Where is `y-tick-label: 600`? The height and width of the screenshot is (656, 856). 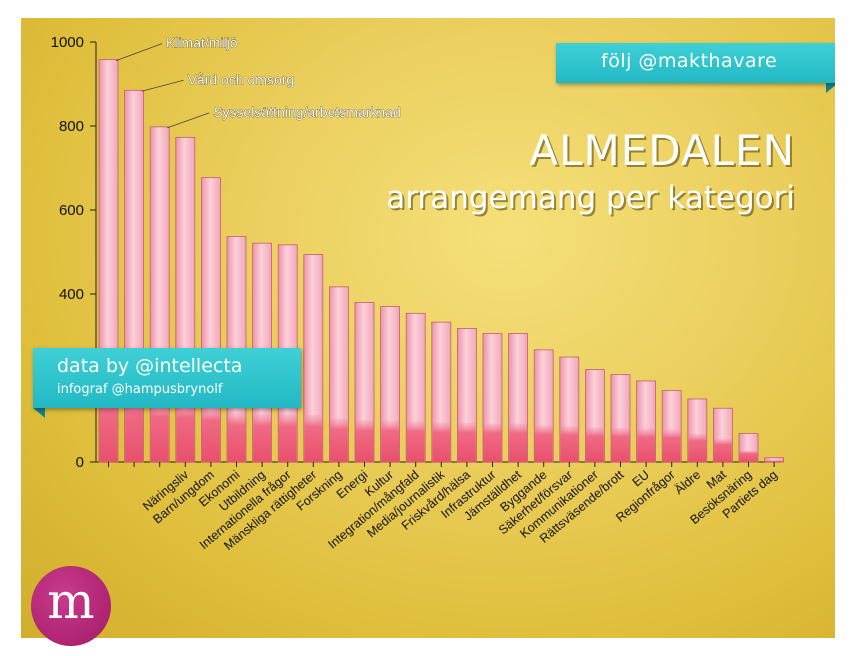
y-tick-label: 600 is located at coordinates (71, 210).